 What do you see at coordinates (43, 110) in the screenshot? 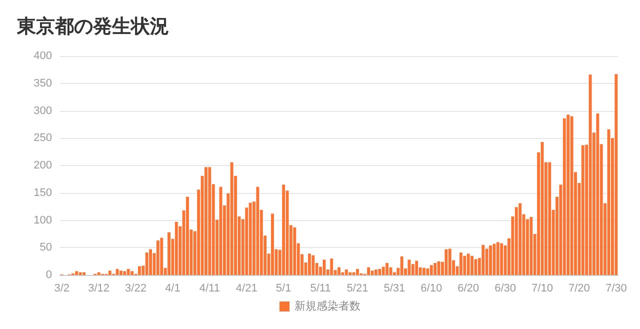
I see `y-tick-label: 300` at bounding box center [43, 110].